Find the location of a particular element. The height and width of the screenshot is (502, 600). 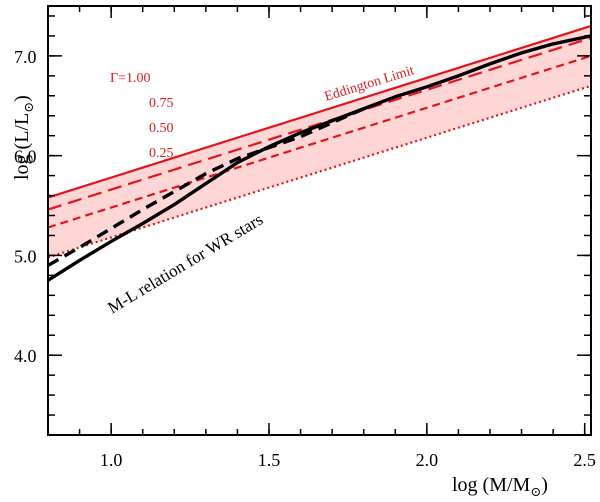

gamma-legend: Γ=1.00 0.75 0.50 0.25 is located at coordinates (142, 116).